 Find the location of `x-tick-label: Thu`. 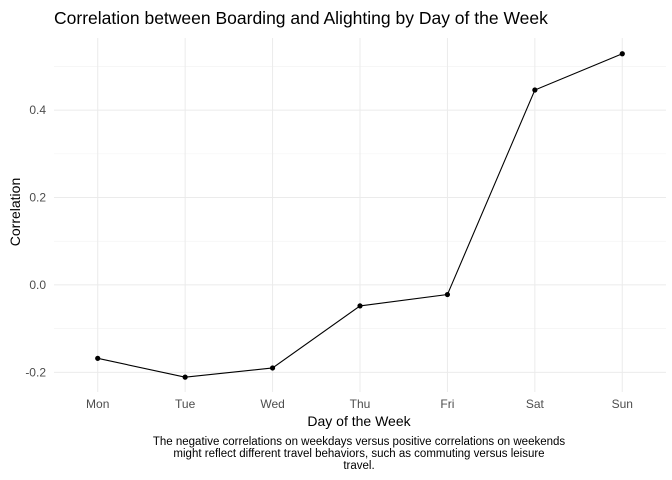

x-tick-label: Thu is located at coordinates (360, 404).